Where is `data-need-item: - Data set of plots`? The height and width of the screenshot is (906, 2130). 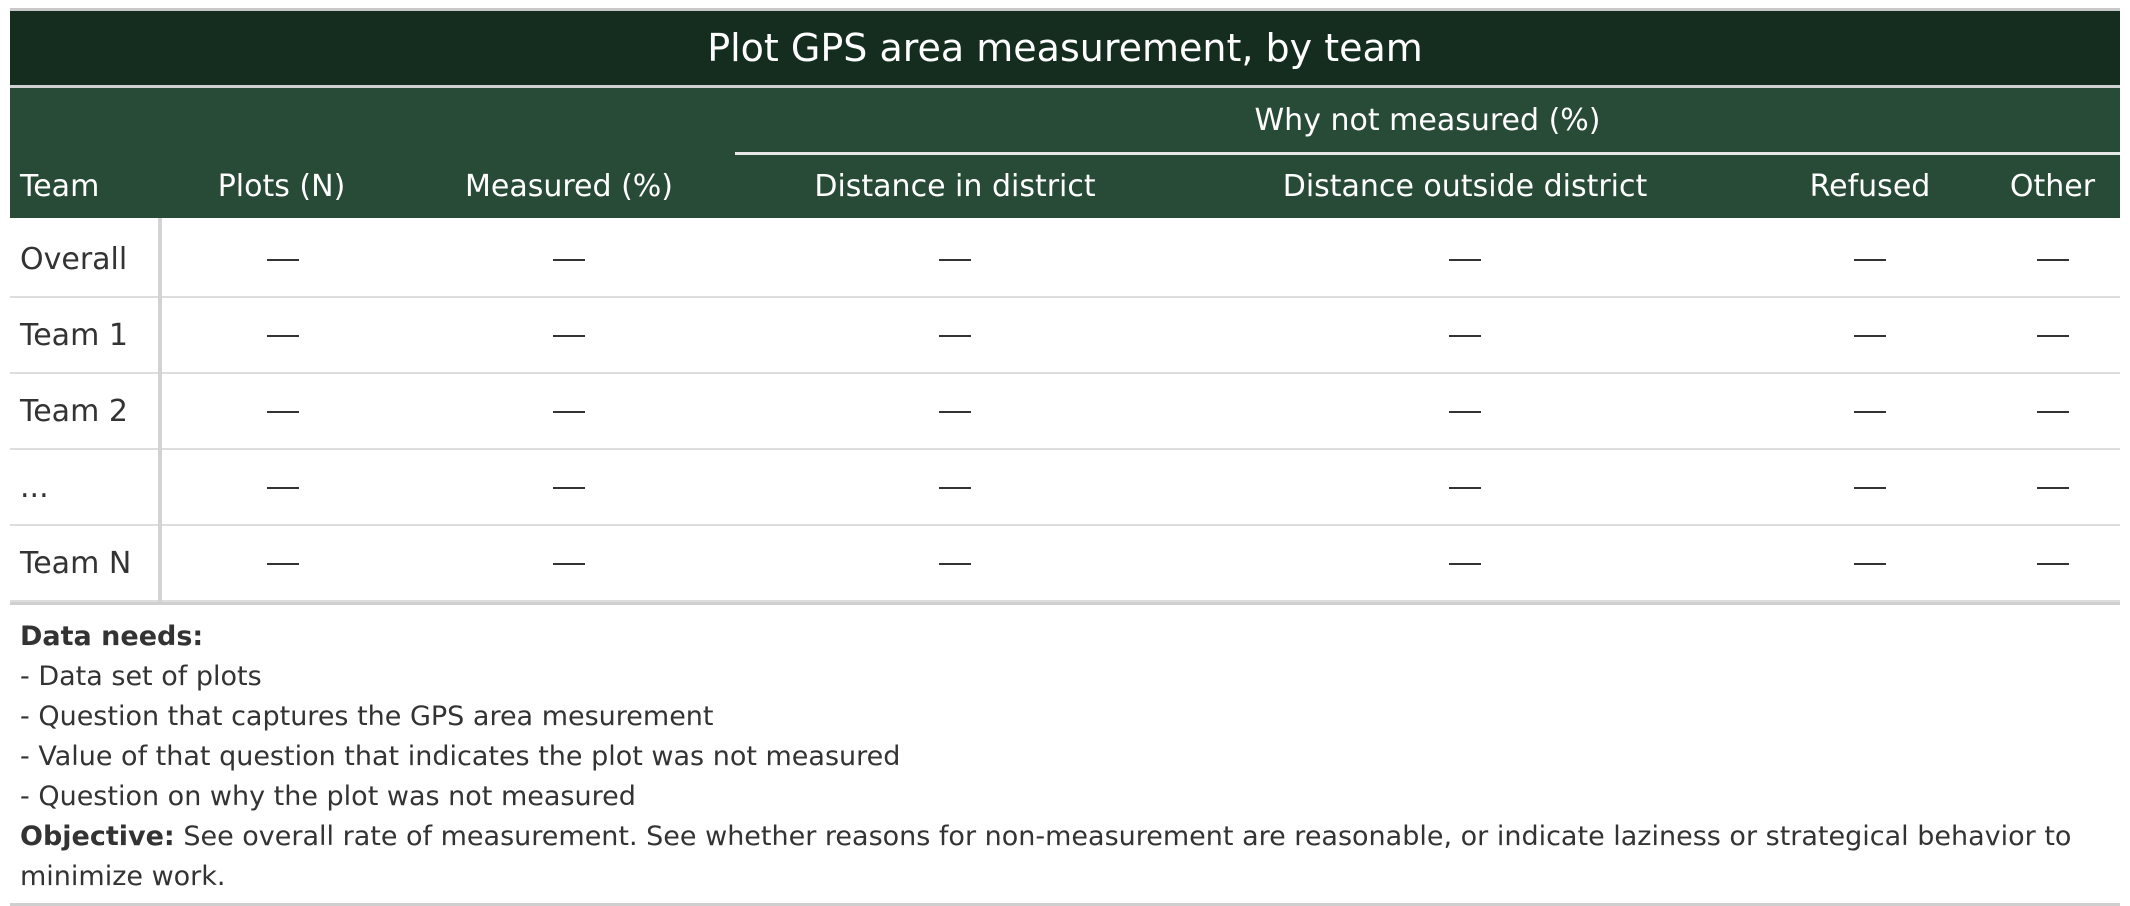 data-need-item: - Data set of plots is located at coordinates (141, 676).